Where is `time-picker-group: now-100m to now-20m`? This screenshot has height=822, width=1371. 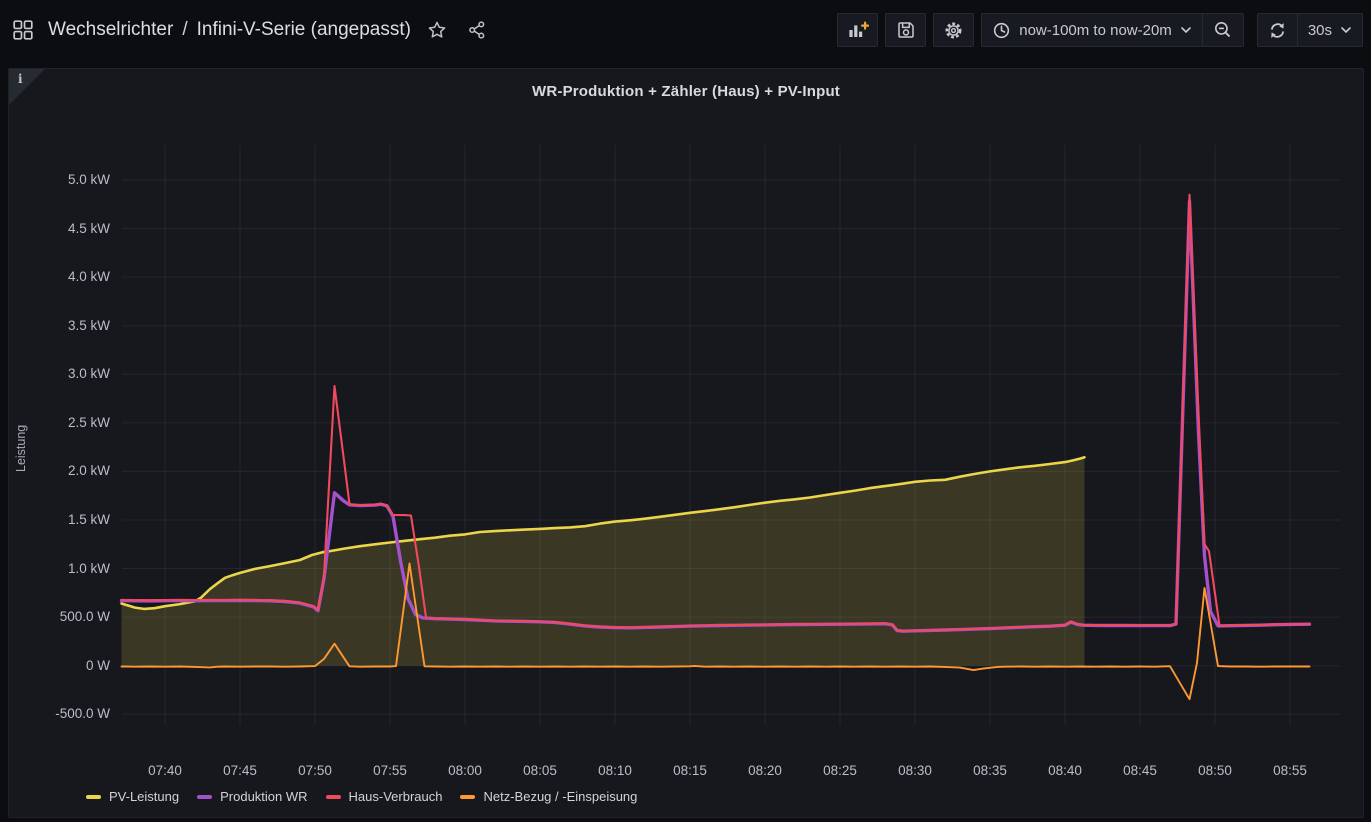 time-picker-group: now-100m to now-20m is located at coordinates (1112, 30).